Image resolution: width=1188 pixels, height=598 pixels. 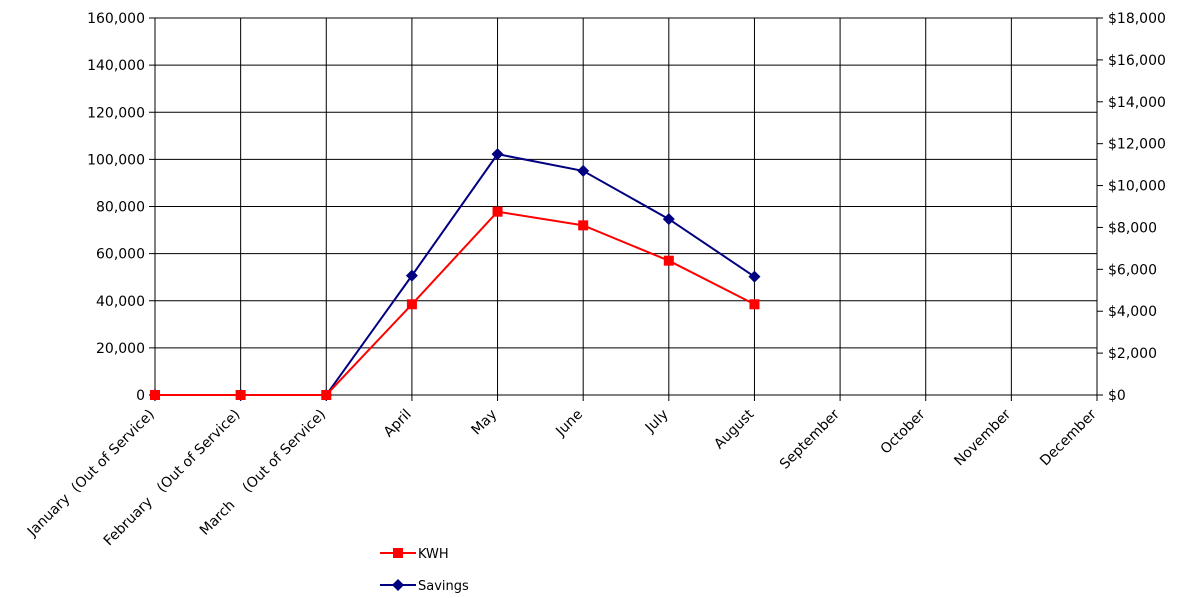 I want to click on x-tick-label: November, so click(x=982, y=437).